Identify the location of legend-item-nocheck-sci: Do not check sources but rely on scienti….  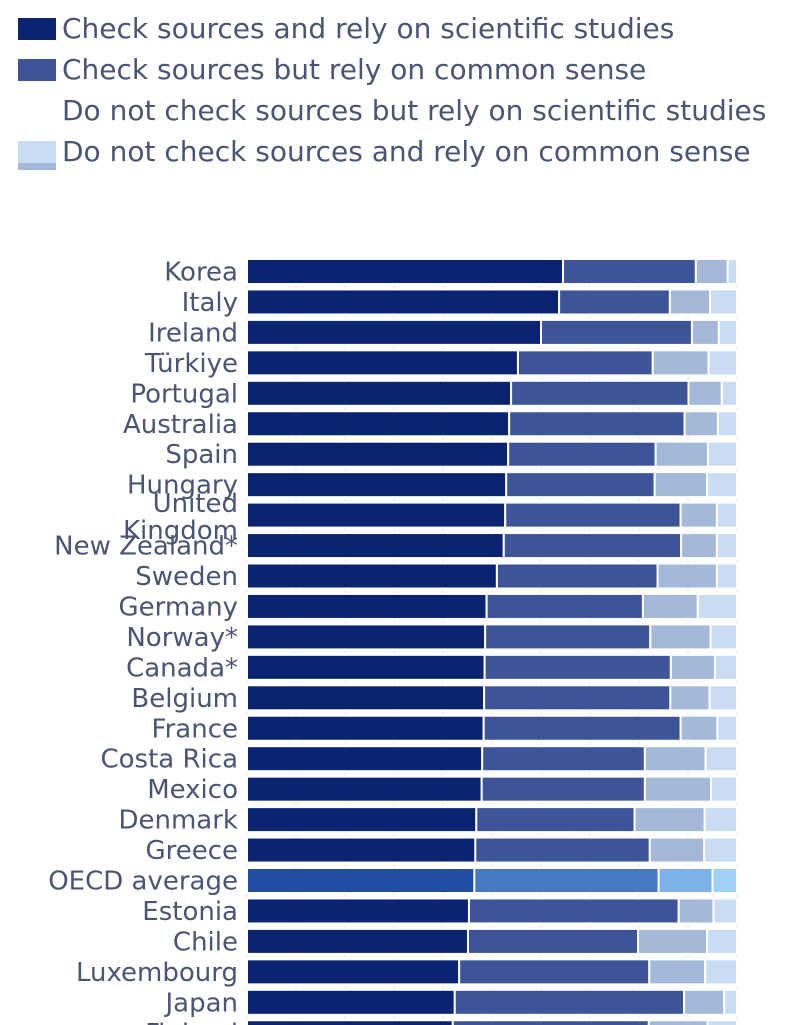
(403, 130).